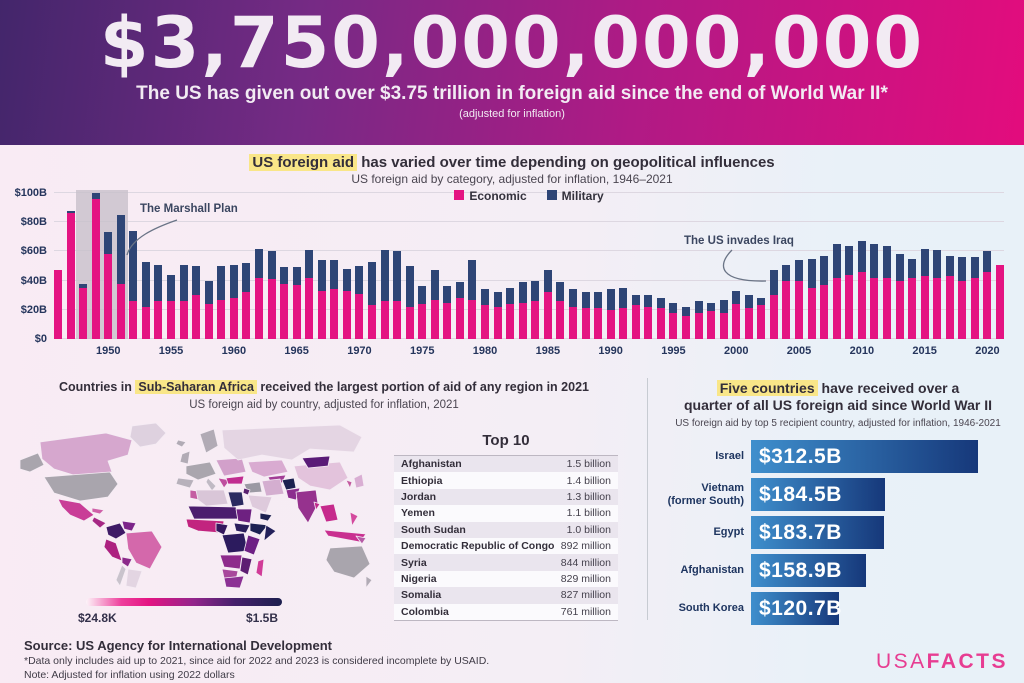 This screenshot has height=683, width=1024. Describe the element at coordinates (506, 480) in the screenshot. I see `table-row: Ethiopia 1.4 billion` at that location.